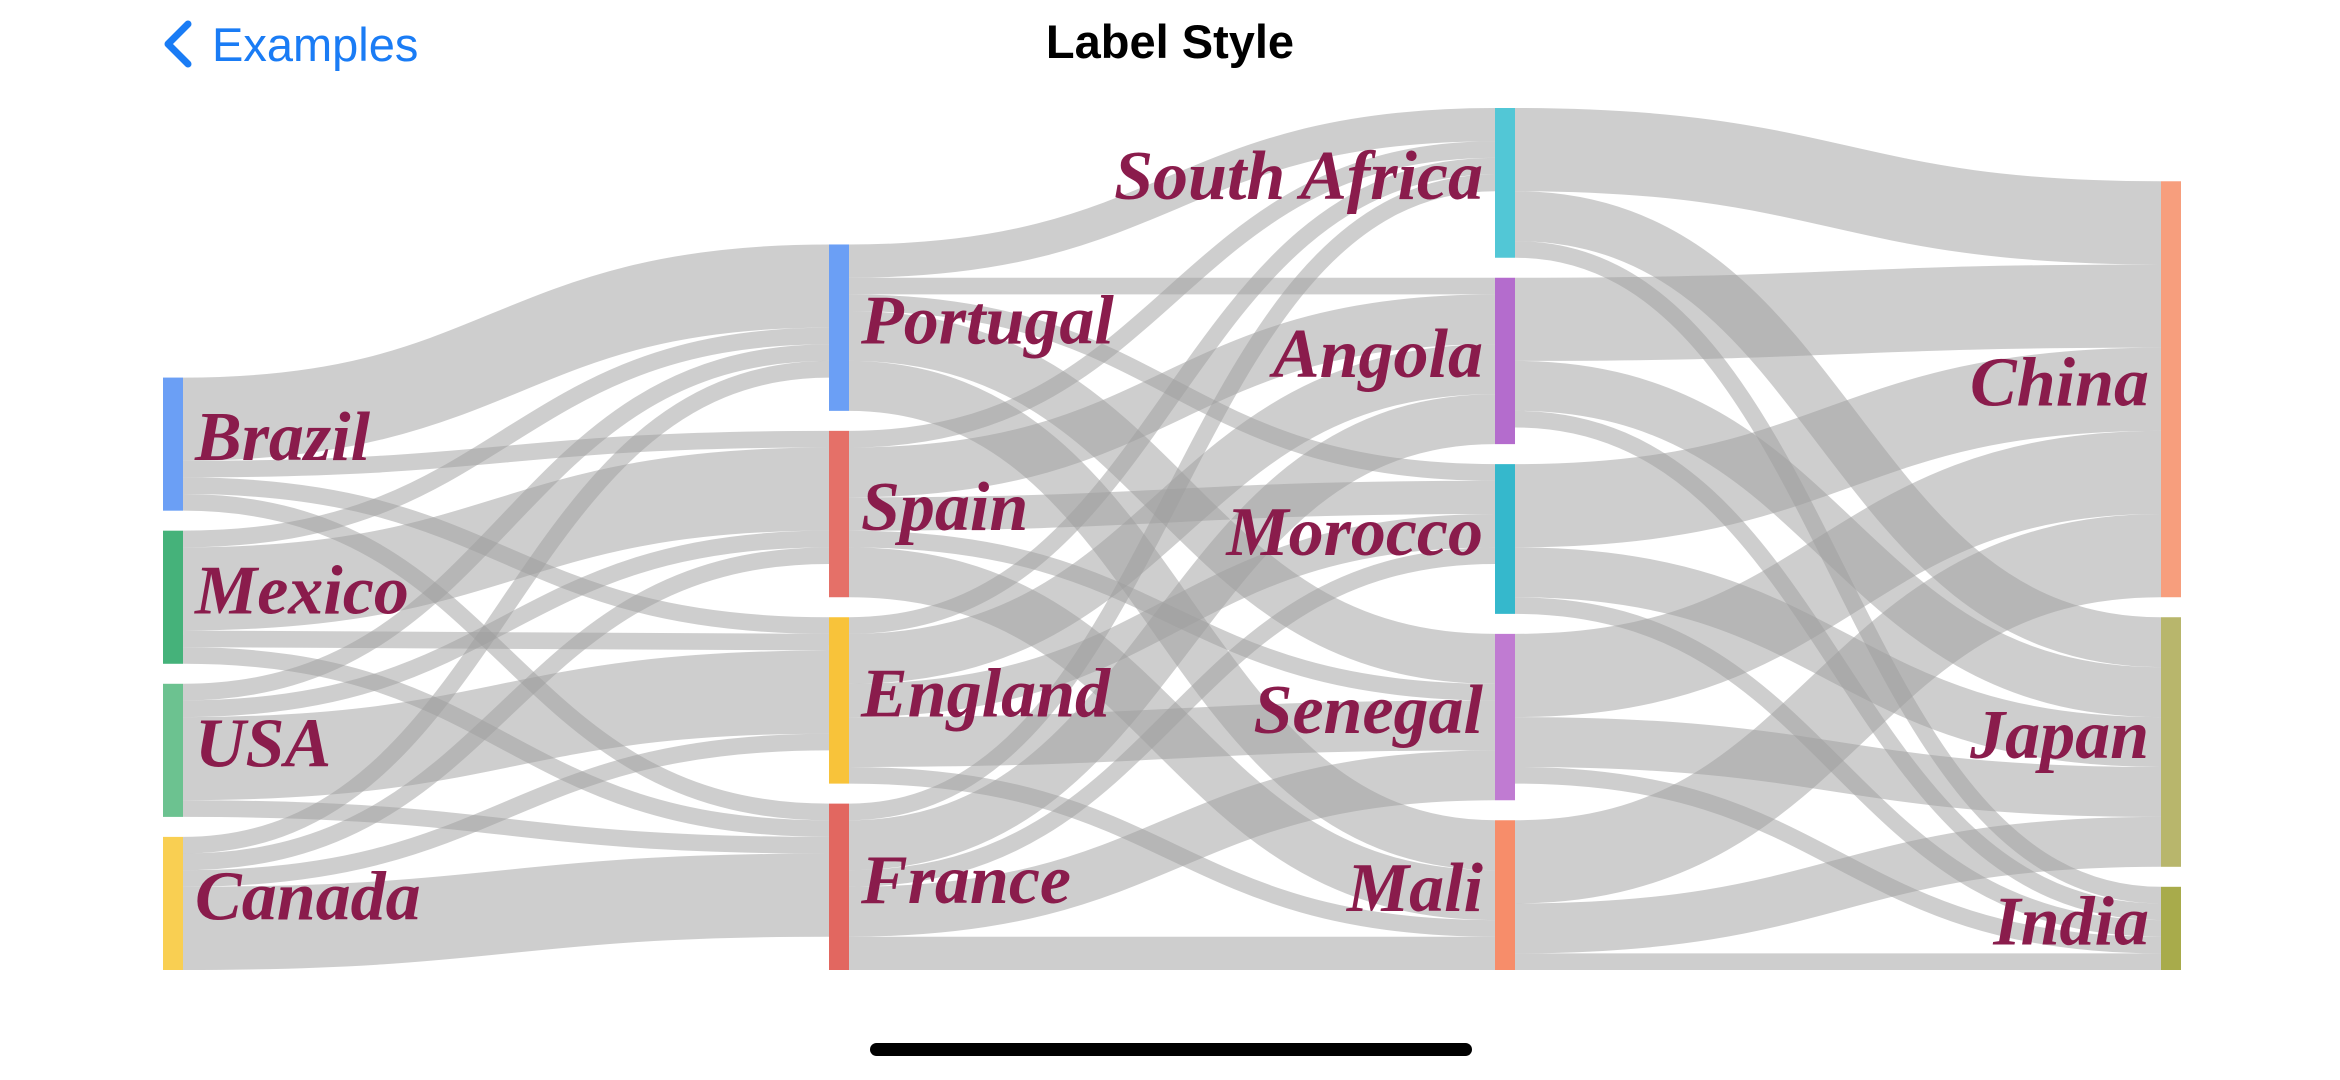 The height and width of the screenshot is (1080, 2340). I want to click on link-mali-china, so click(1838, 709).